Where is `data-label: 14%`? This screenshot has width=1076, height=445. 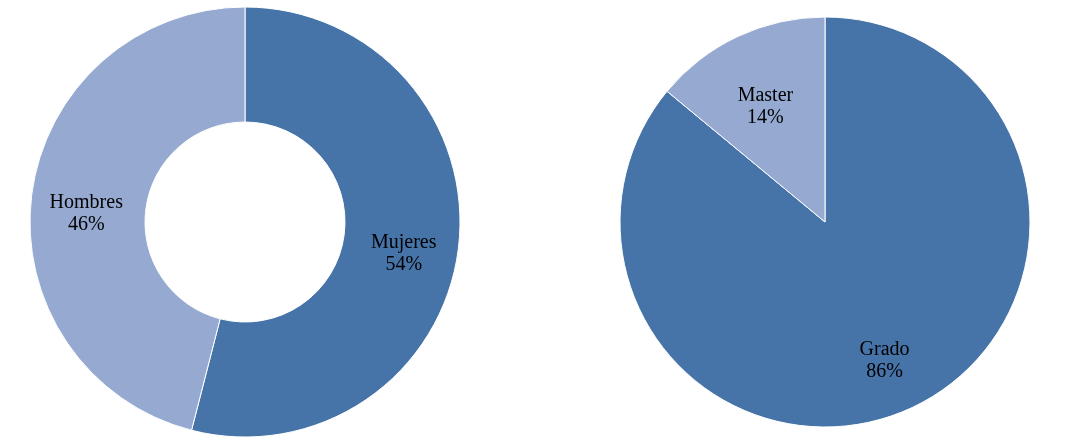
data-label: 14% is located at coordinates (765, 116).